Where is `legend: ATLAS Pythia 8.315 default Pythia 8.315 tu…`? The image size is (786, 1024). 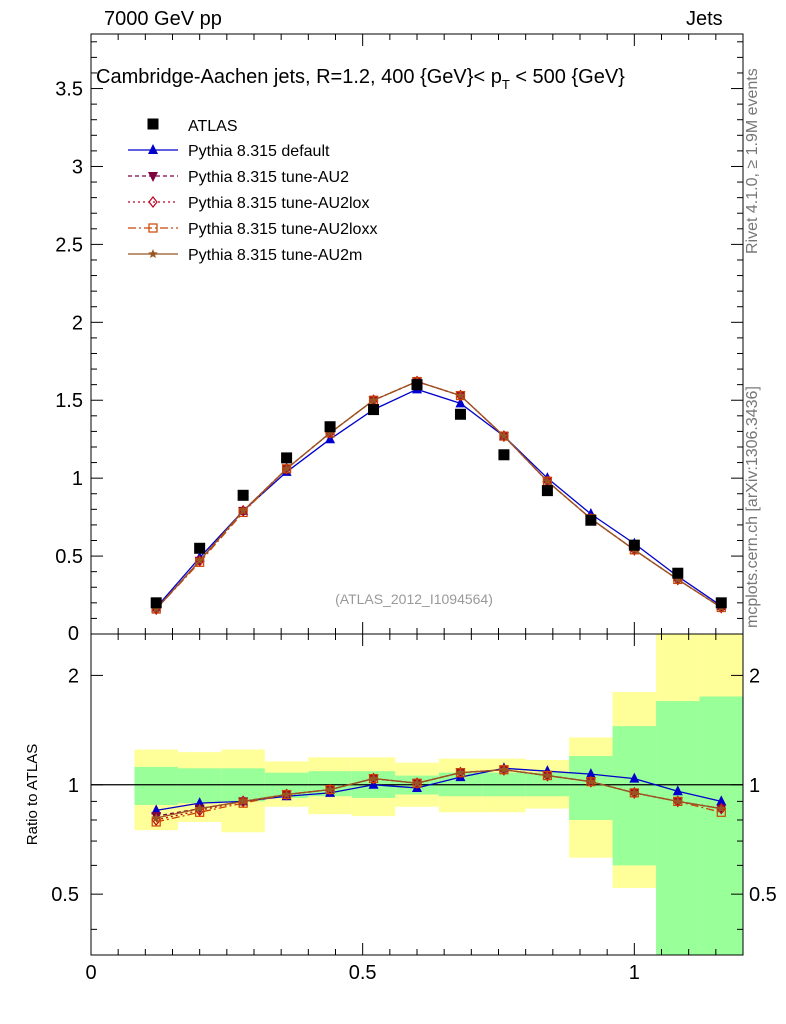
legend: ATLAS Pythia 8.315 default Pythia 8.315 tu… is located at coordinates (252, 191).